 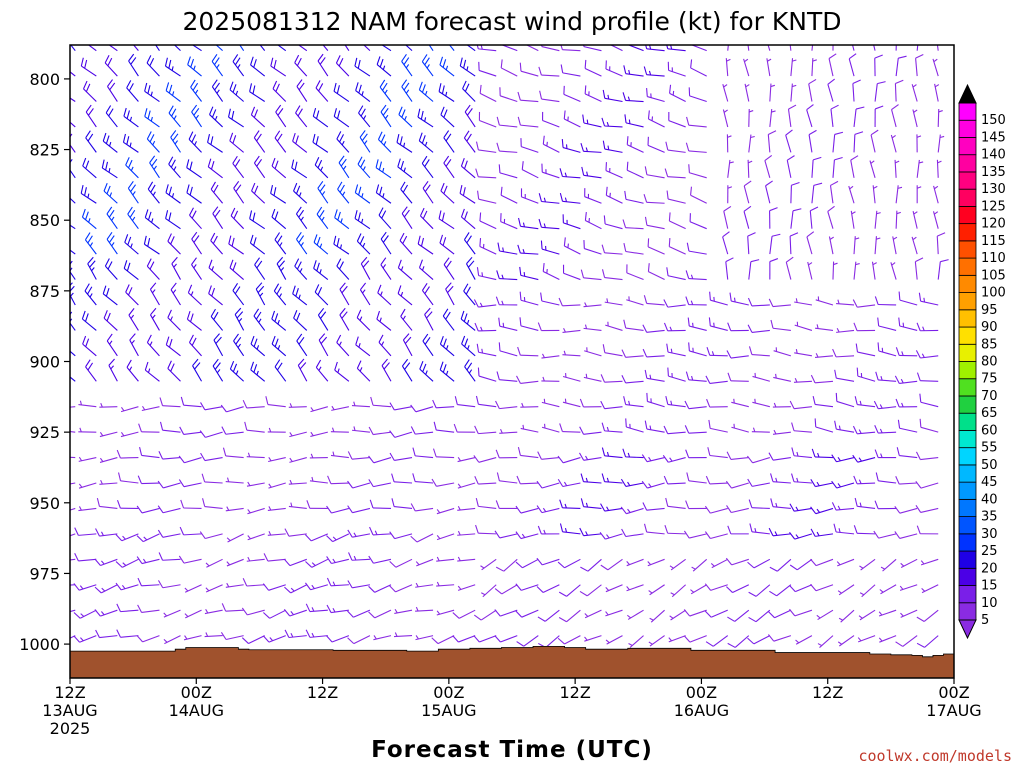 I want to click on x-tick-label: 00Z, so click(x=448, y=692).